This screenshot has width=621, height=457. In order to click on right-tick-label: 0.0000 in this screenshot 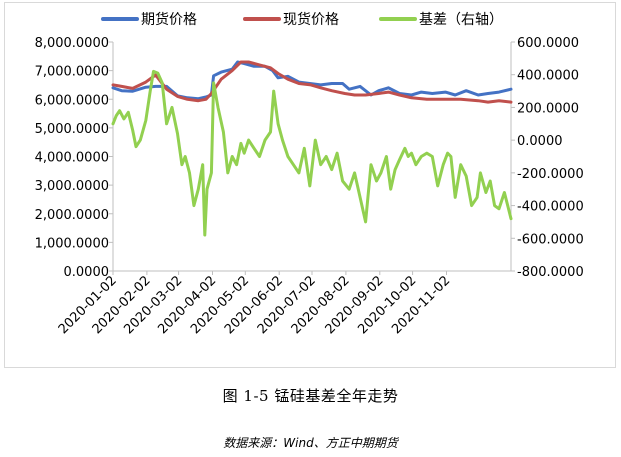, I will do `click(540, 141)`.